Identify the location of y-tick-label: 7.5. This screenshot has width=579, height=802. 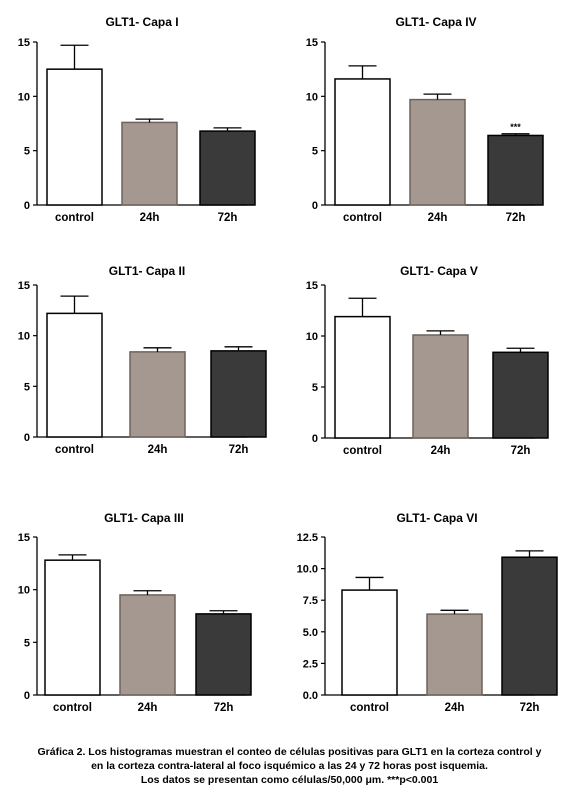
(310, 601).